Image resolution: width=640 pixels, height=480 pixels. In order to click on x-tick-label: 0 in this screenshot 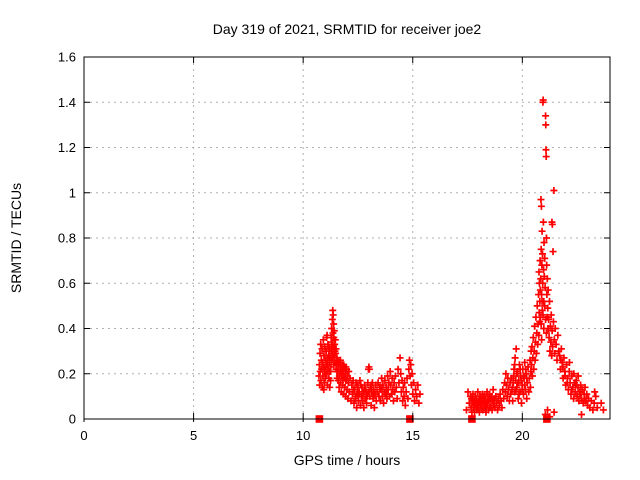, I will do `click(83, 435)`.